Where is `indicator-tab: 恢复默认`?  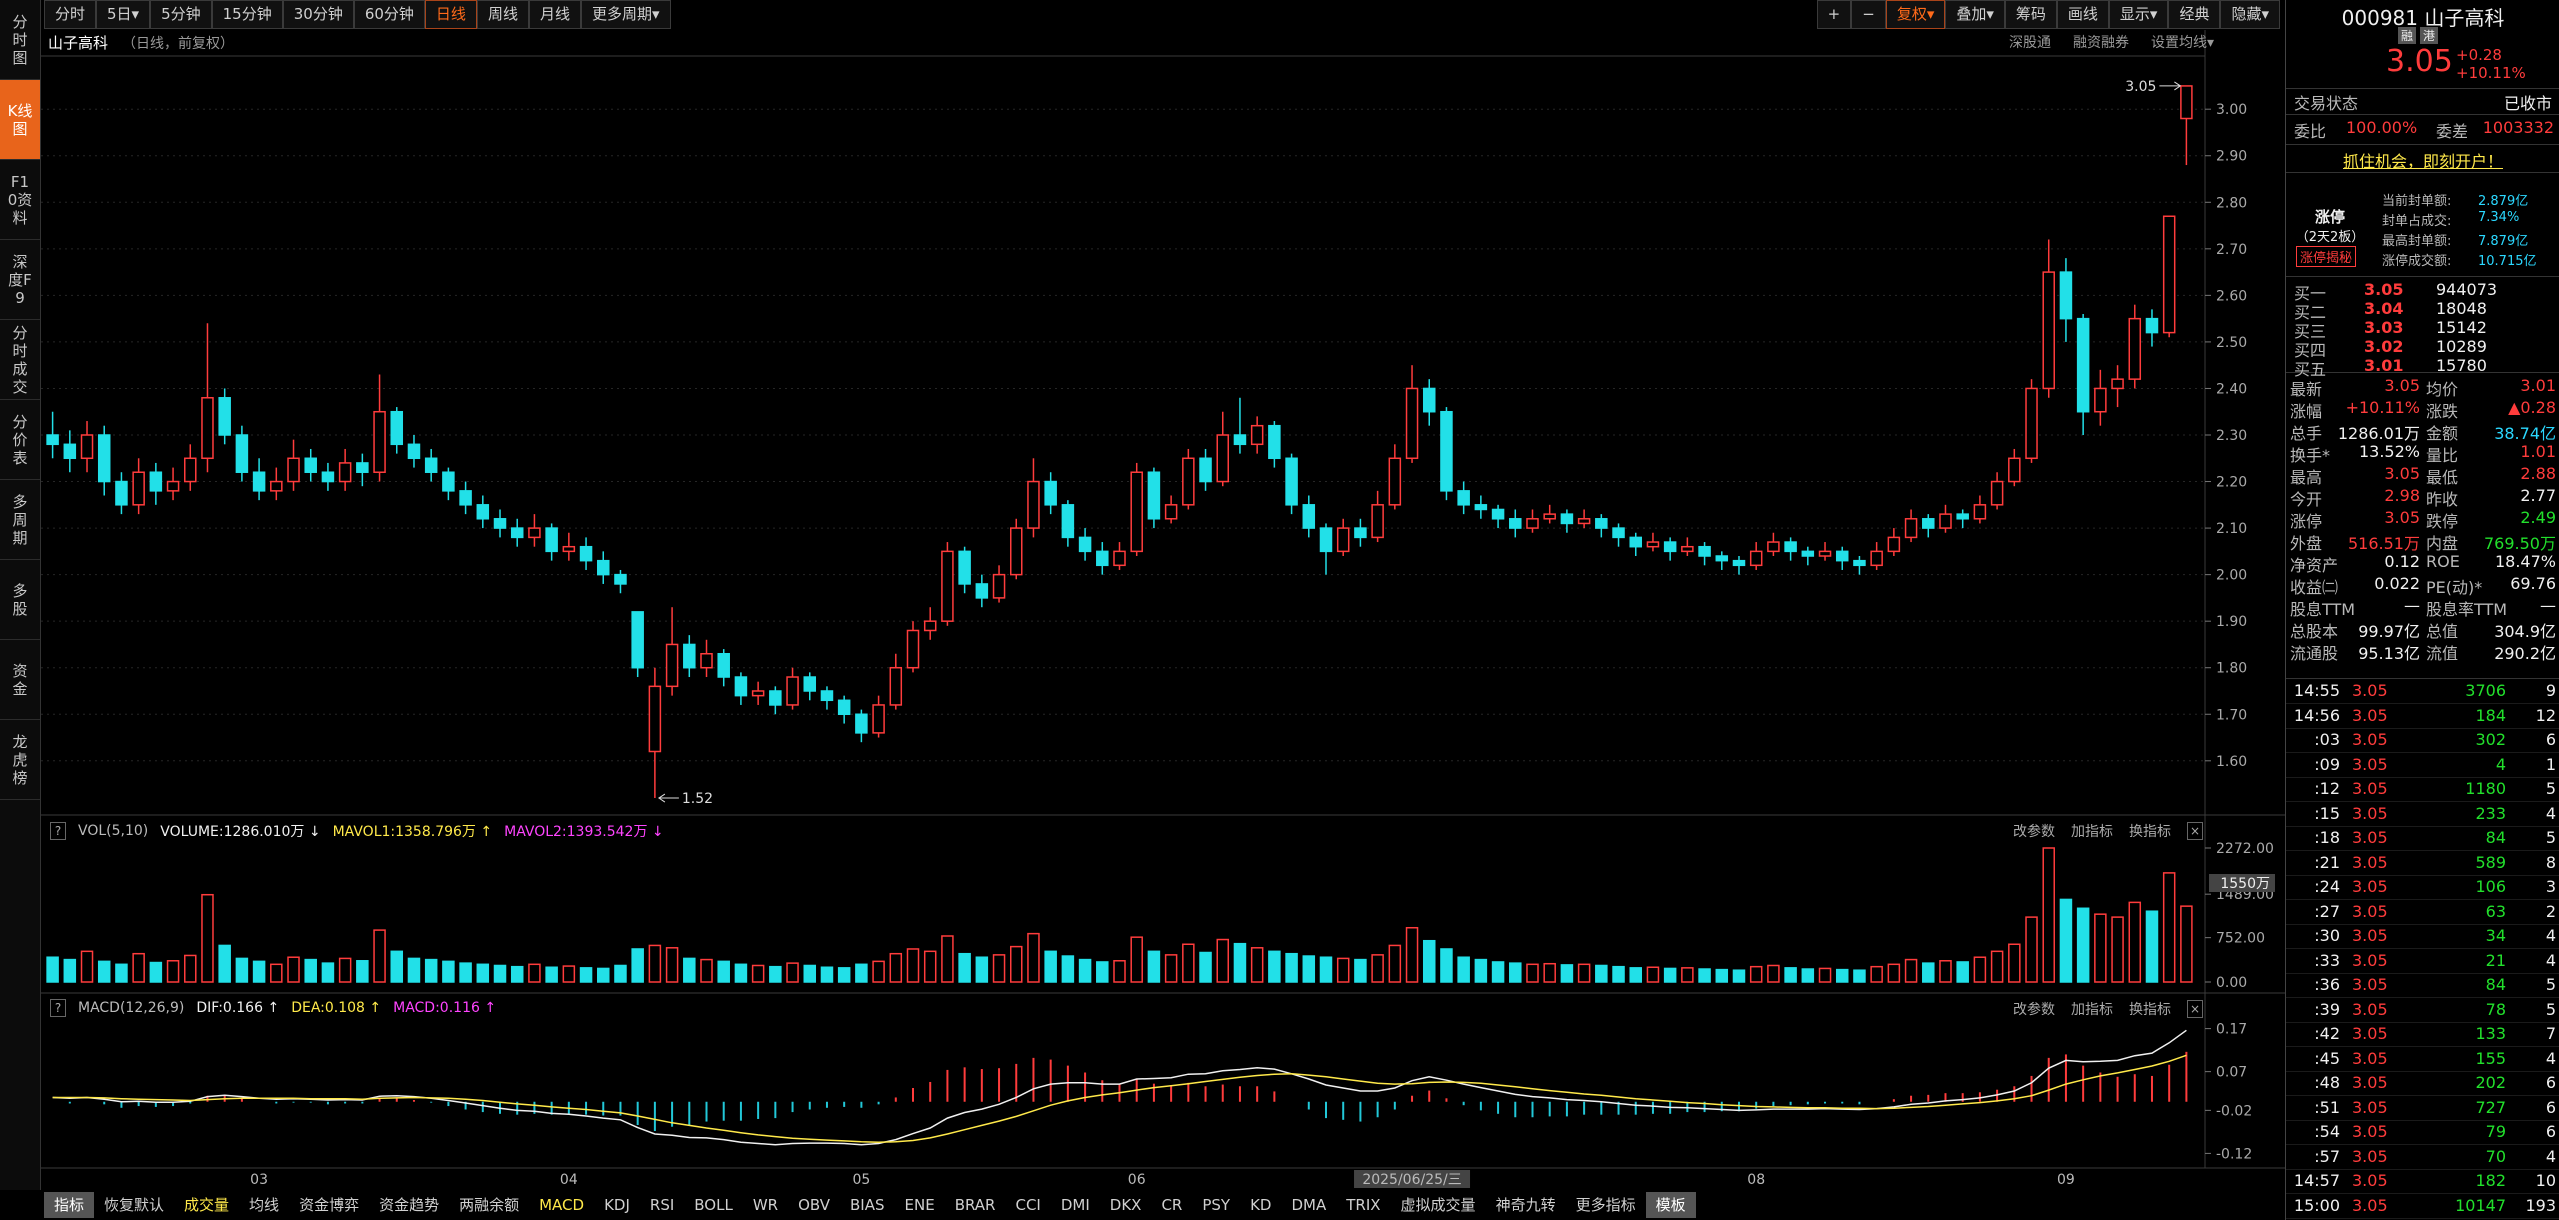
indicator-tab: 恢复默认 is located at coordinates (134, 1205).